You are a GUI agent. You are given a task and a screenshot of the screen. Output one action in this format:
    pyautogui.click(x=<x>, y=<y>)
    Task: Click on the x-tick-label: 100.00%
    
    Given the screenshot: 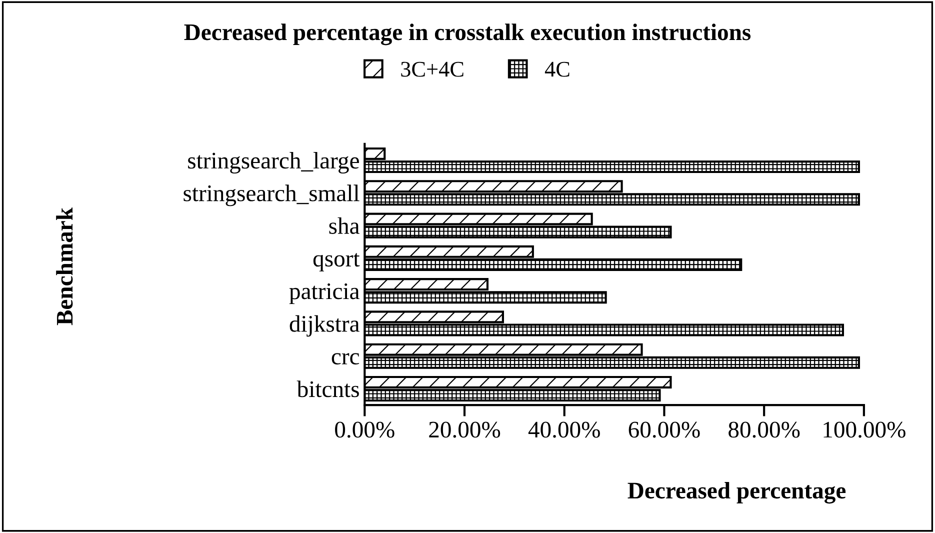 What is the action you would take?
    pyautogui.click(x=865, y=430)
    